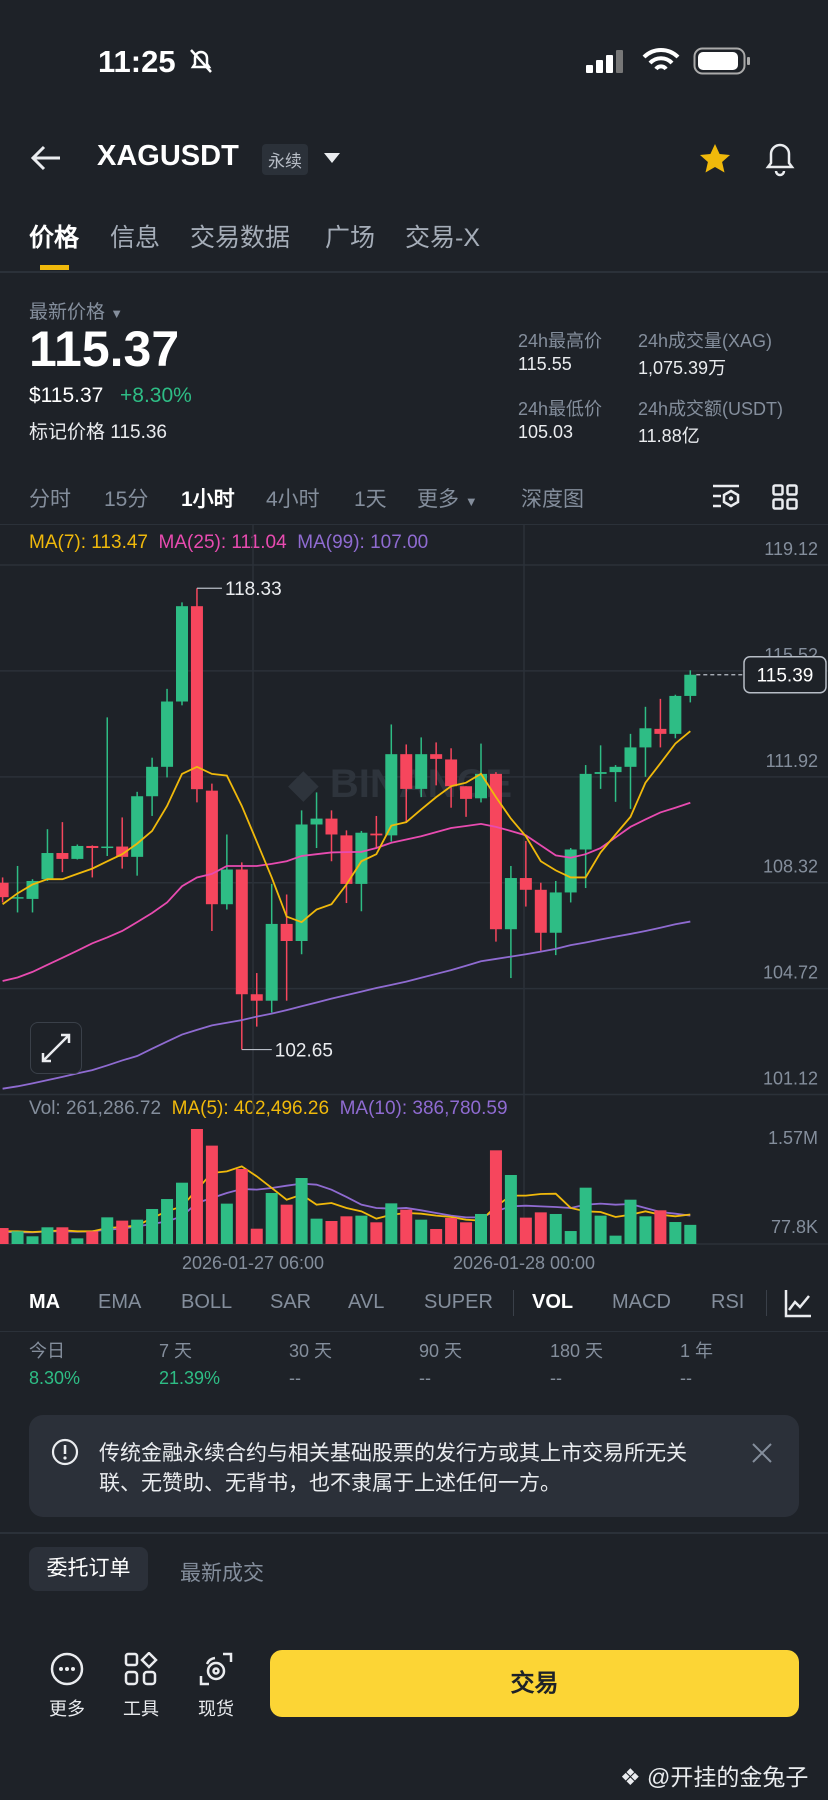  Describe the element at coordinates (285, 159) in the screenshot. I see `perpetual-badge: 永续` at that location.